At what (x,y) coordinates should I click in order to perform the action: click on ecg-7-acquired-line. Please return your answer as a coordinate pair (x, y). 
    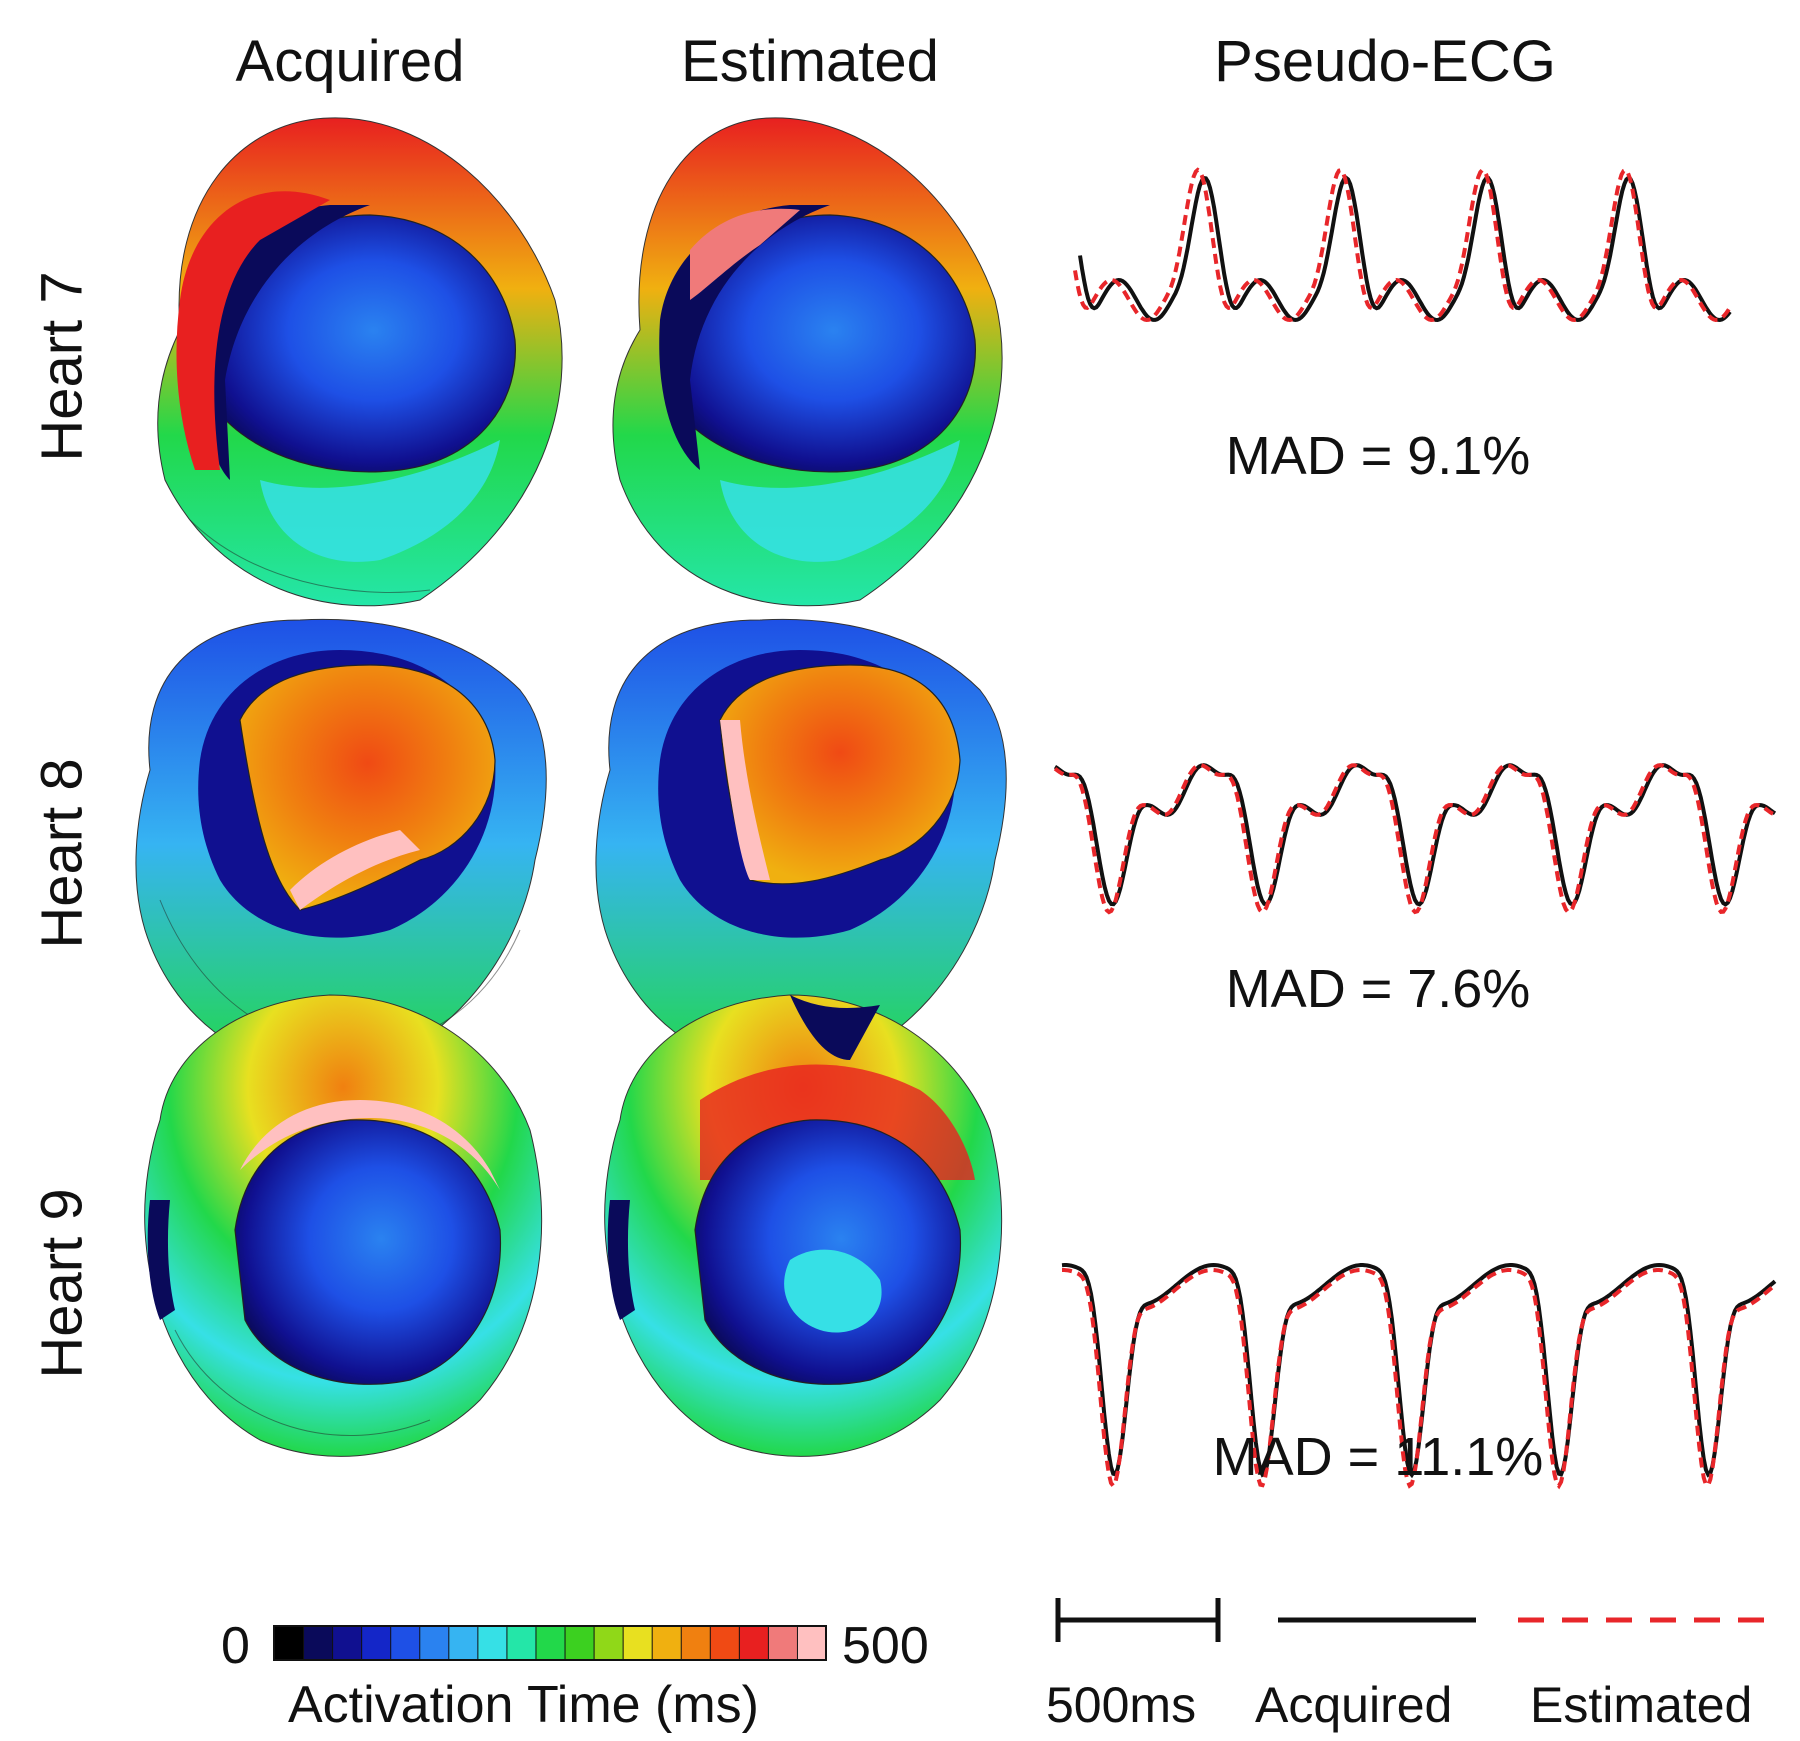
    Looking at the image, I should click on (1405, 249).